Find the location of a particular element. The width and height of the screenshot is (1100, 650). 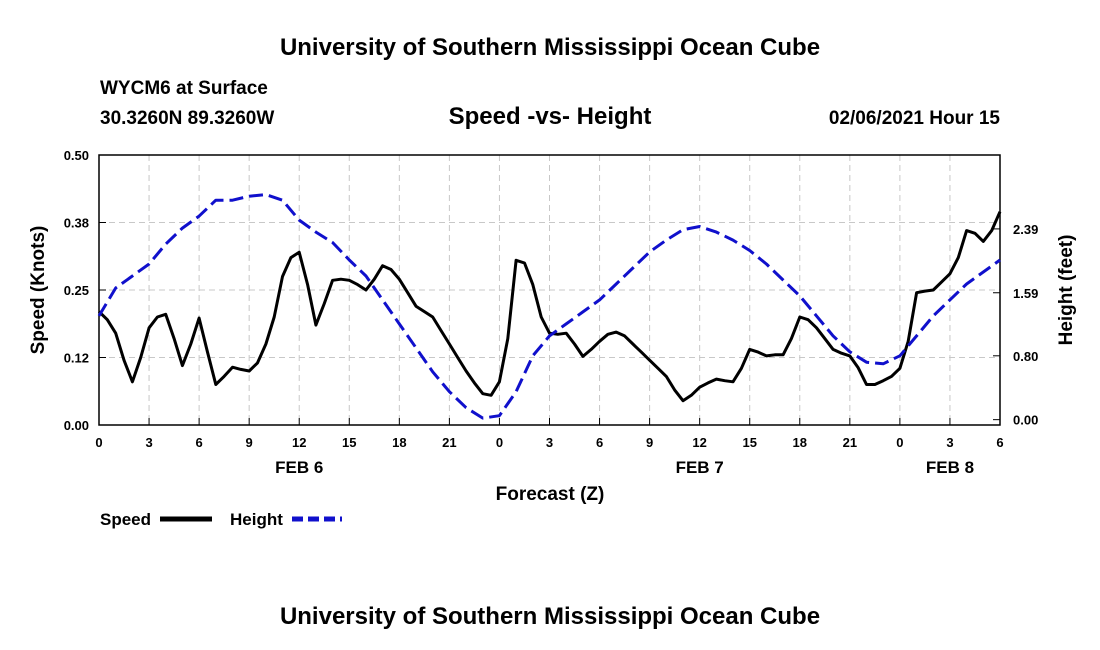

legend-speed-label: Speed is located at coordinates (125, 519).